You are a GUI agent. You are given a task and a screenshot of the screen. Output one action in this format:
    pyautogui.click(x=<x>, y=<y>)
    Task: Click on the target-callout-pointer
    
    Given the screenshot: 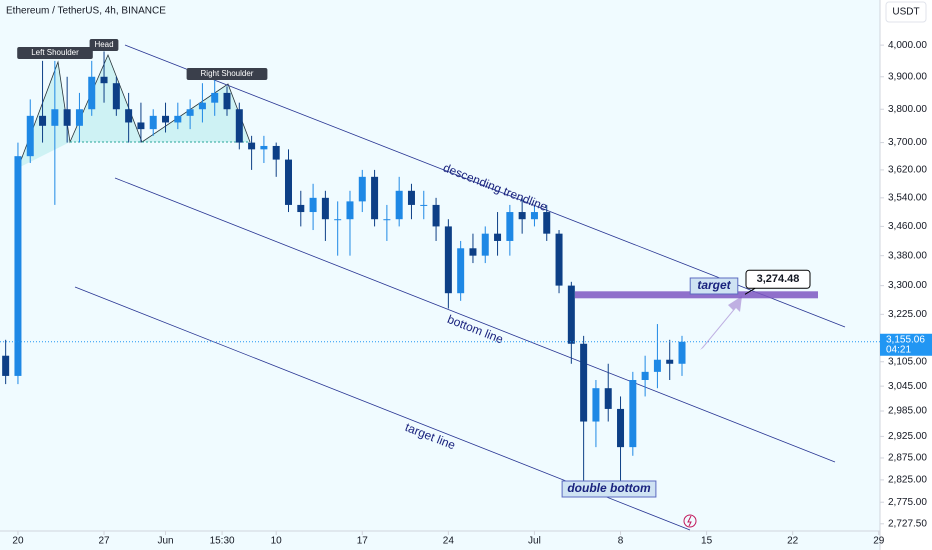 What is the action you would take?
    pyautogui.click(x=750, y=291)
    